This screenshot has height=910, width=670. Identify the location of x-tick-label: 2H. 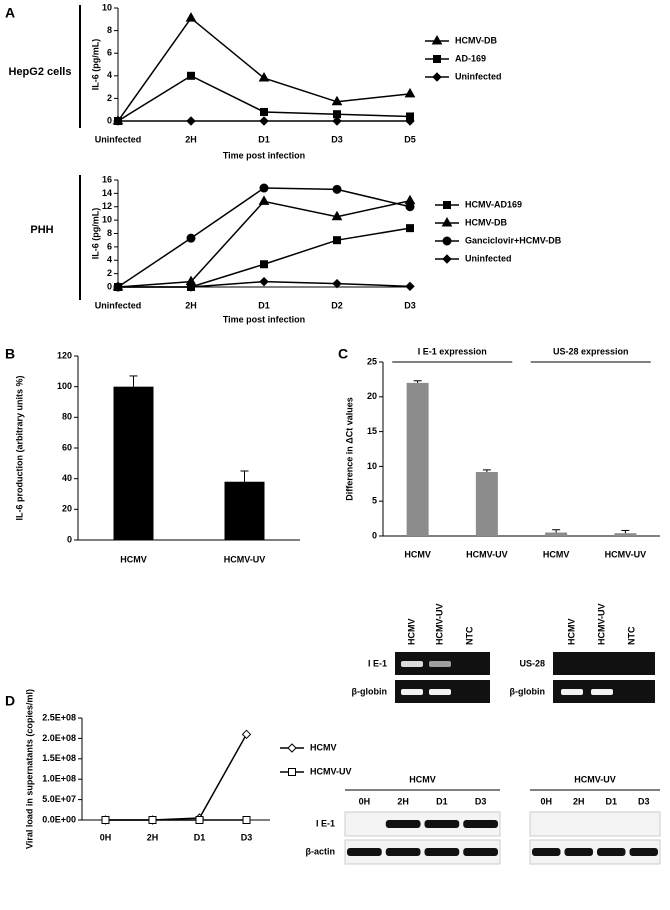
(191, 139).